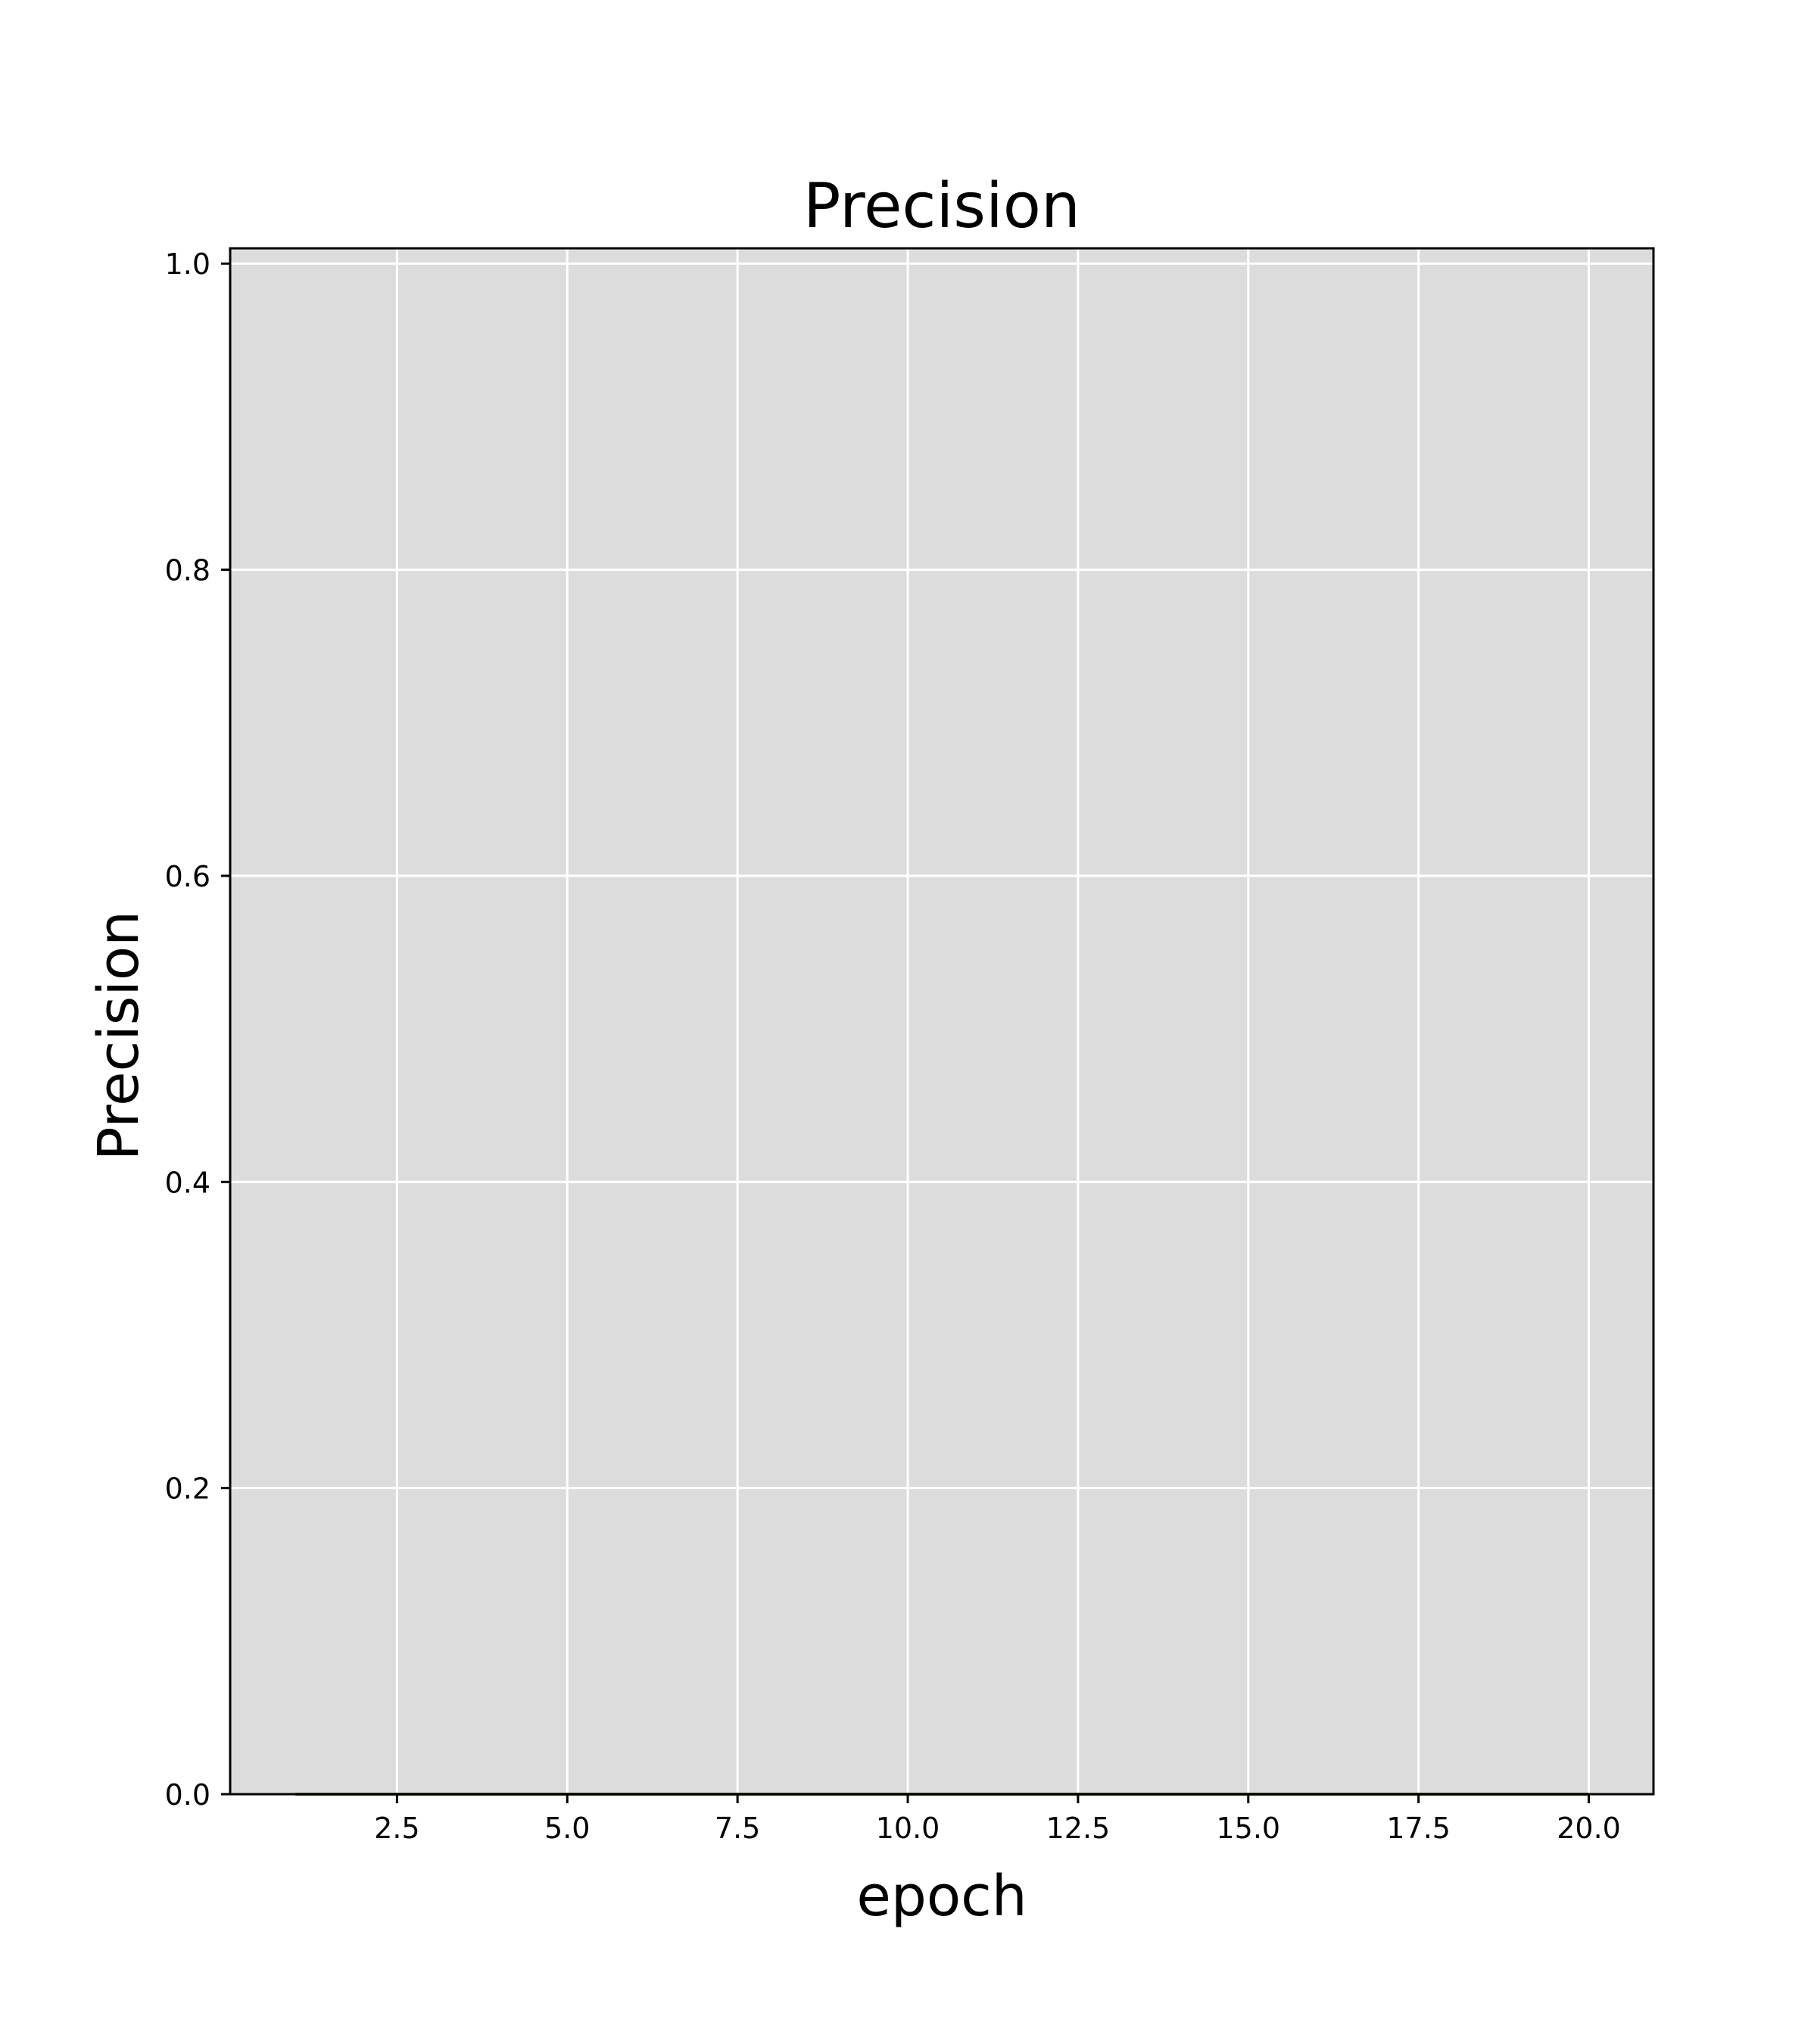  I want to click on x-tick-label: 7.5, so click(737, 1829).